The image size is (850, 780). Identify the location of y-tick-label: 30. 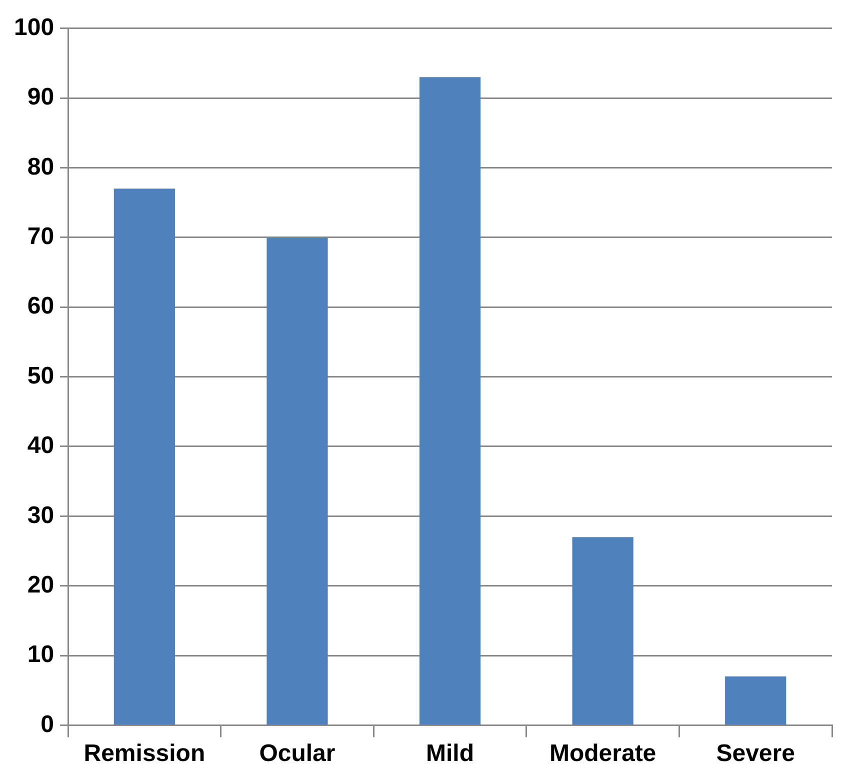
(40, 515).